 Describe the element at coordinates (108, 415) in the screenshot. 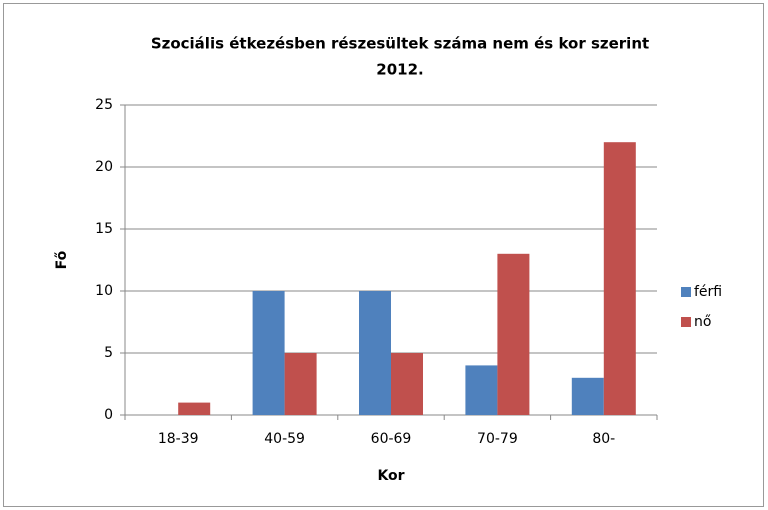

I see `y-tick-label: 0` at that location.